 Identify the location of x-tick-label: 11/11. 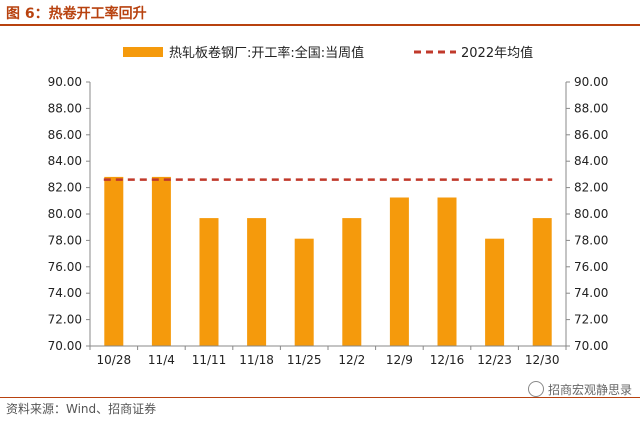
(209, 360).